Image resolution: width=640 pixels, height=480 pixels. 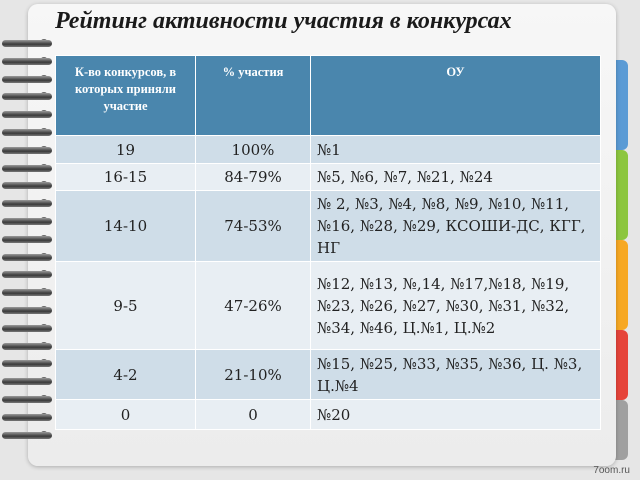 I want to click on tab-orange, so click(x=620, y=285).